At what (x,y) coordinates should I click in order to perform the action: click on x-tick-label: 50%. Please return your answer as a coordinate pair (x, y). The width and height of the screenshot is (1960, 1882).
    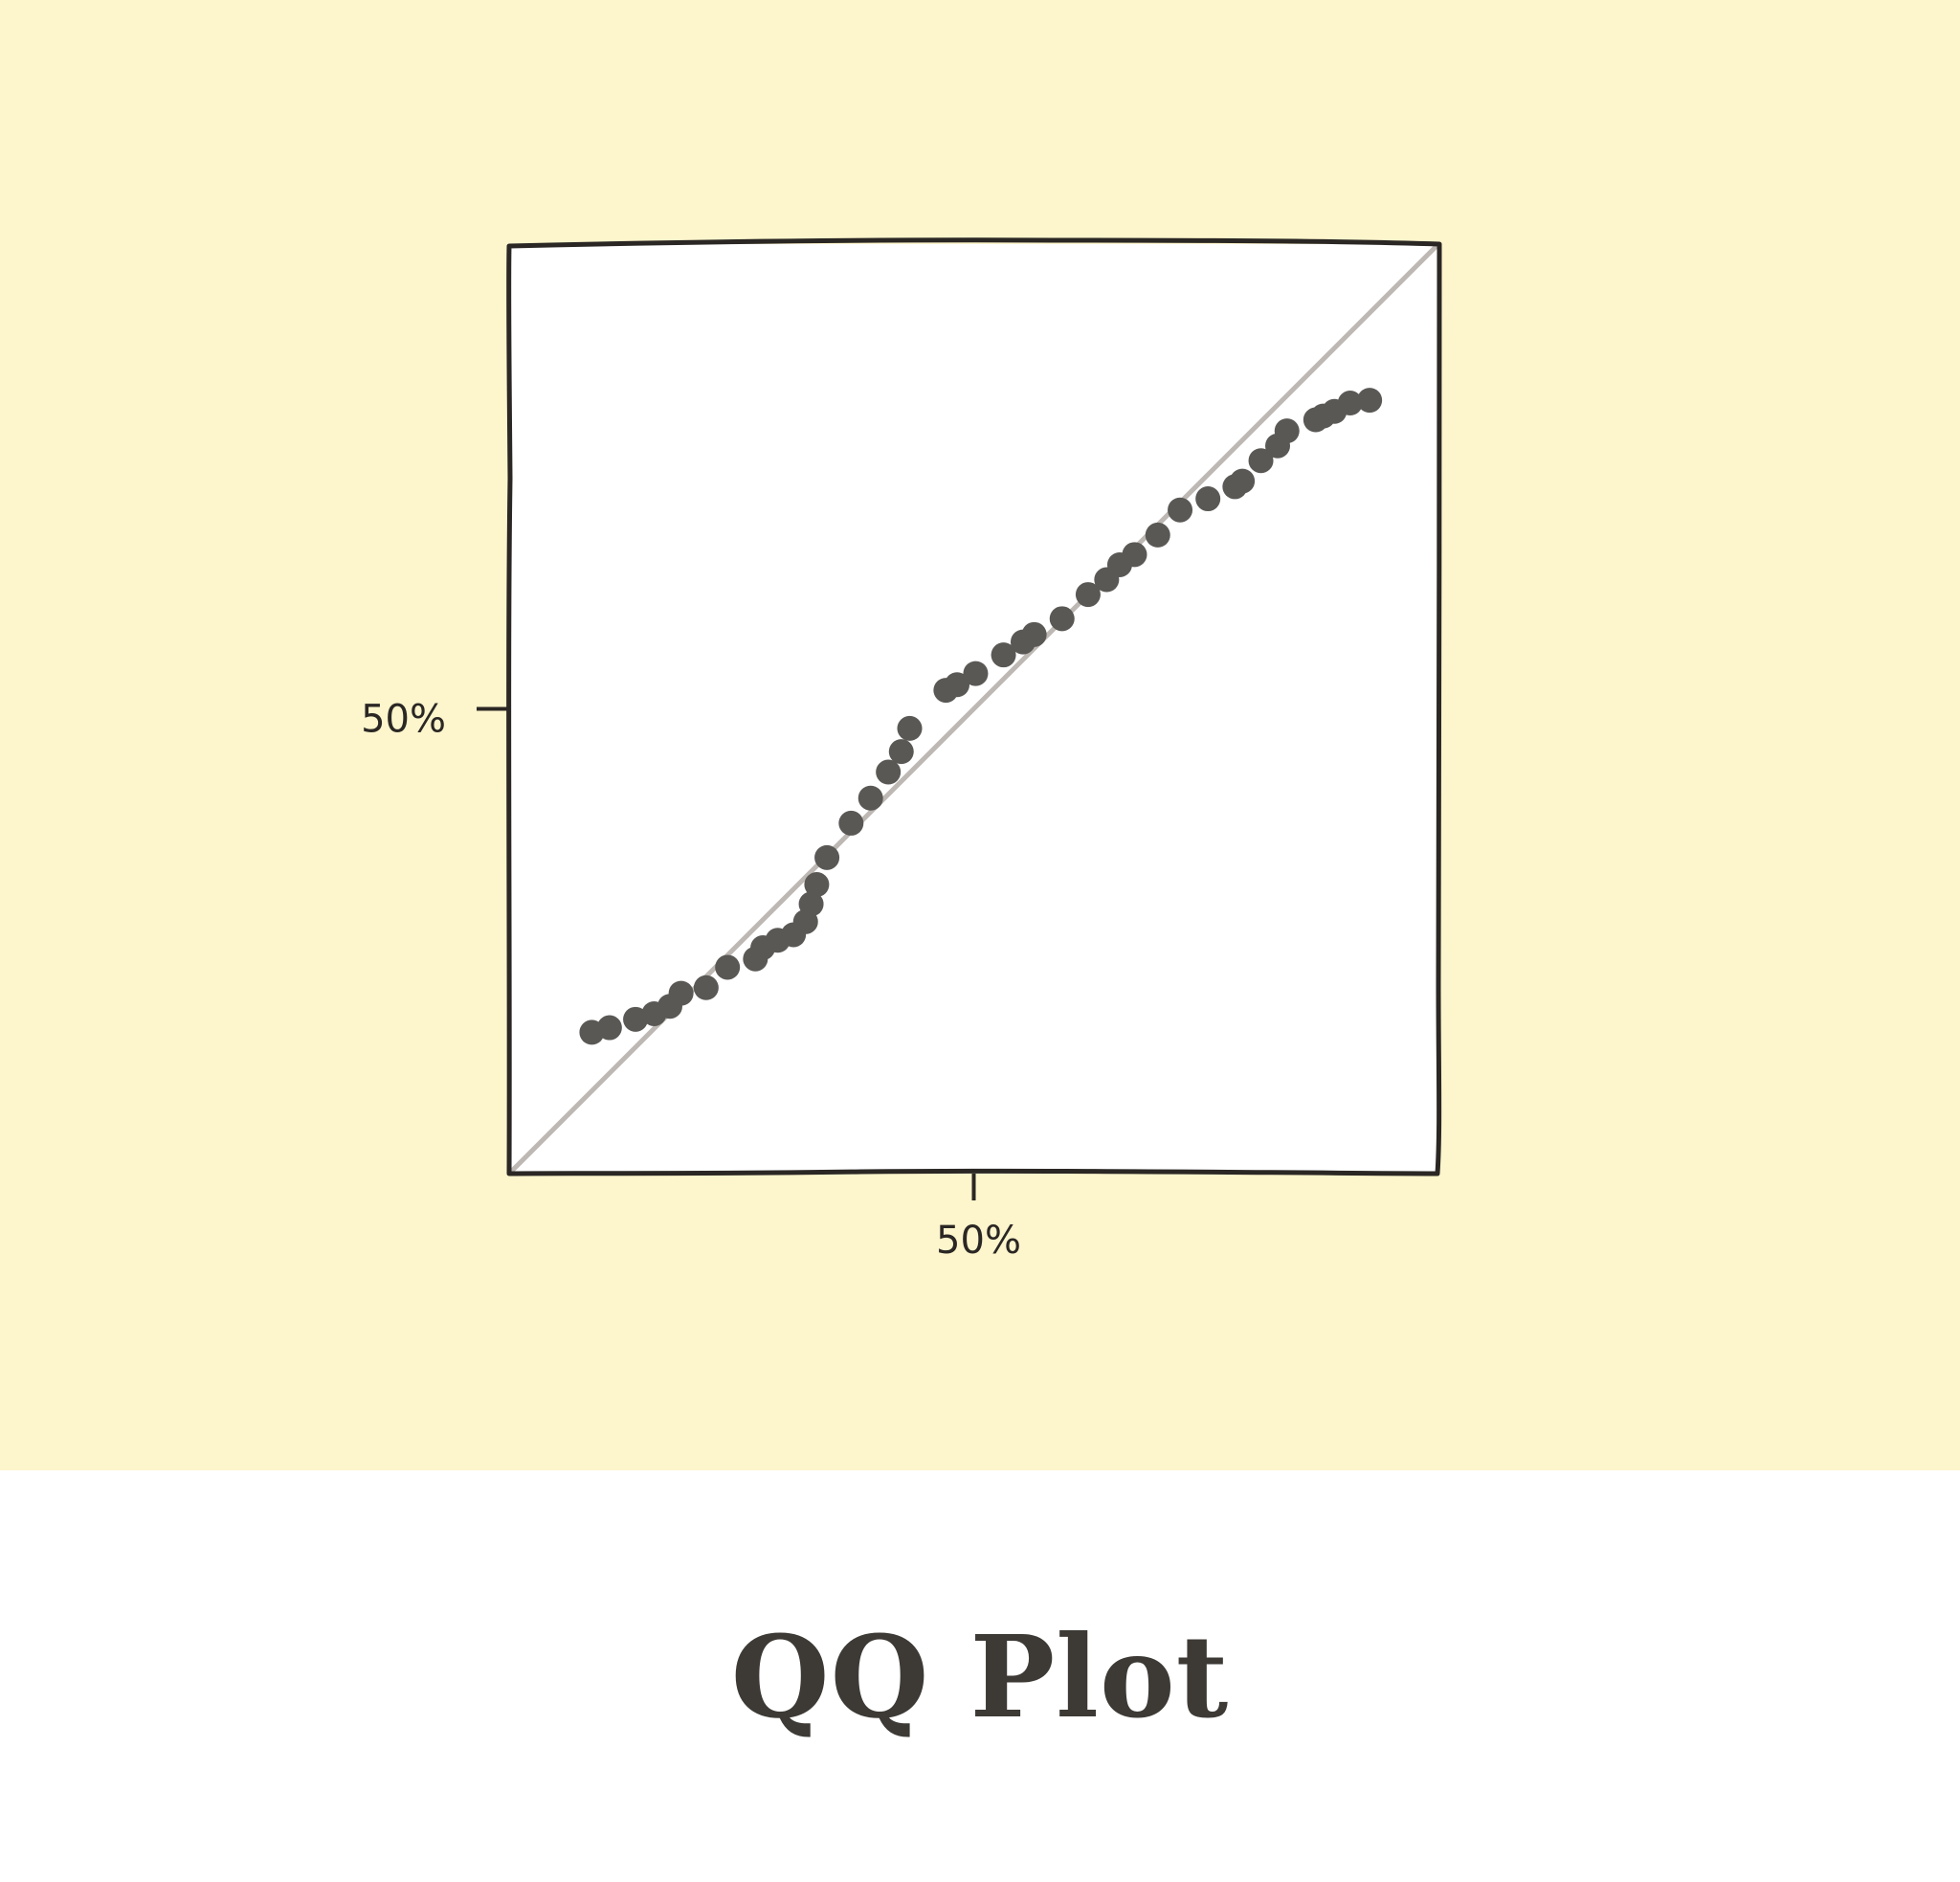
    Looking at the image, I should click on (978, 1241).